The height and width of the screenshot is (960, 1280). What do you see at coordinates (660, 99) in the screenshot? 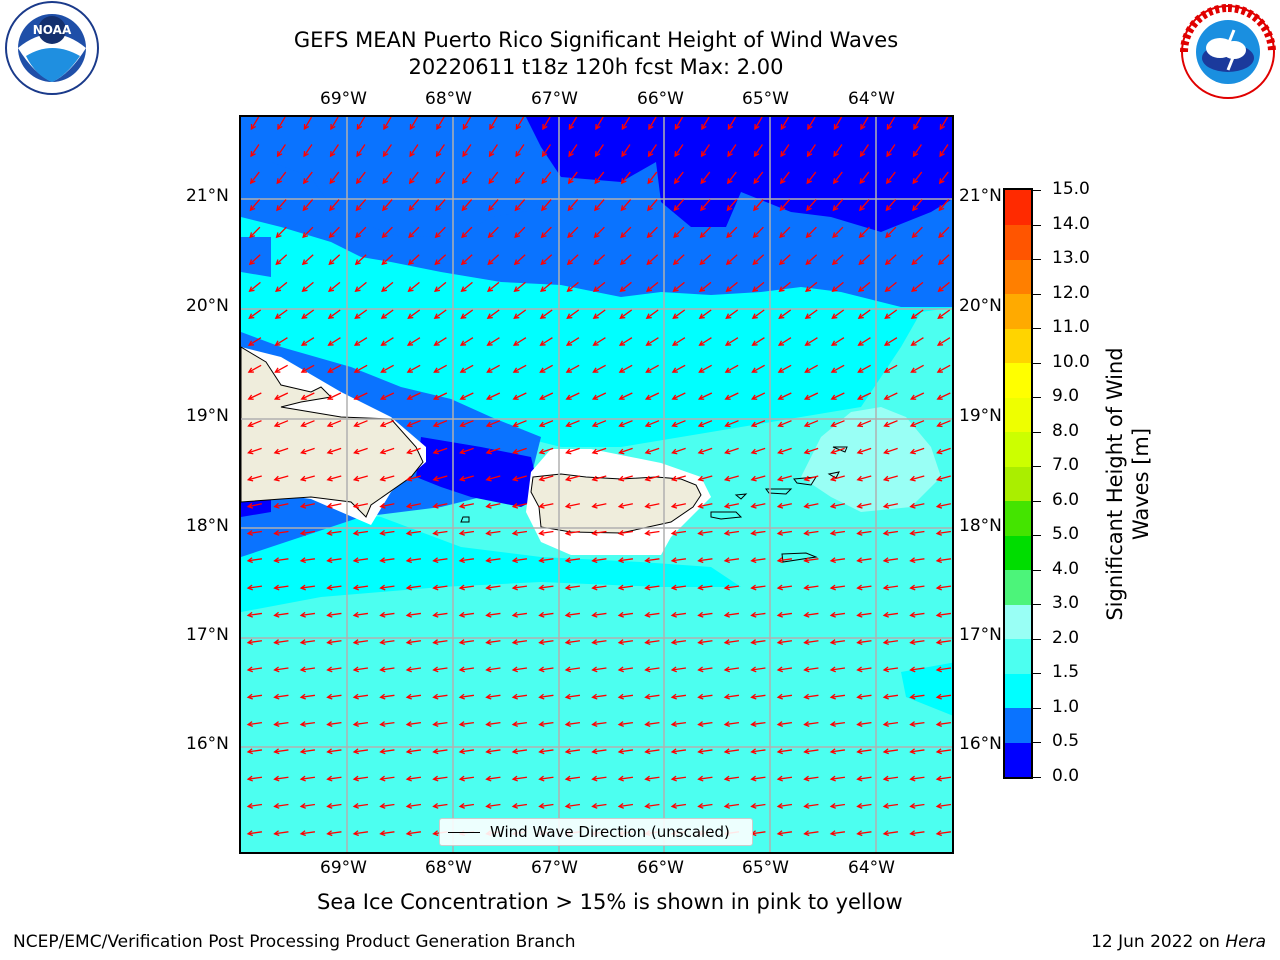
I see `lon-label-top: 66°W` at bounding box center [660, 99].